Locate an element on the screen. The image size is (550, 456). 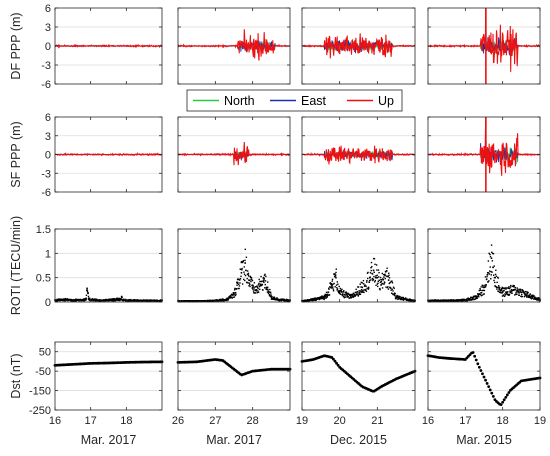
x-axis-label: Dec. 2015 is located at coordinates (358, 440).